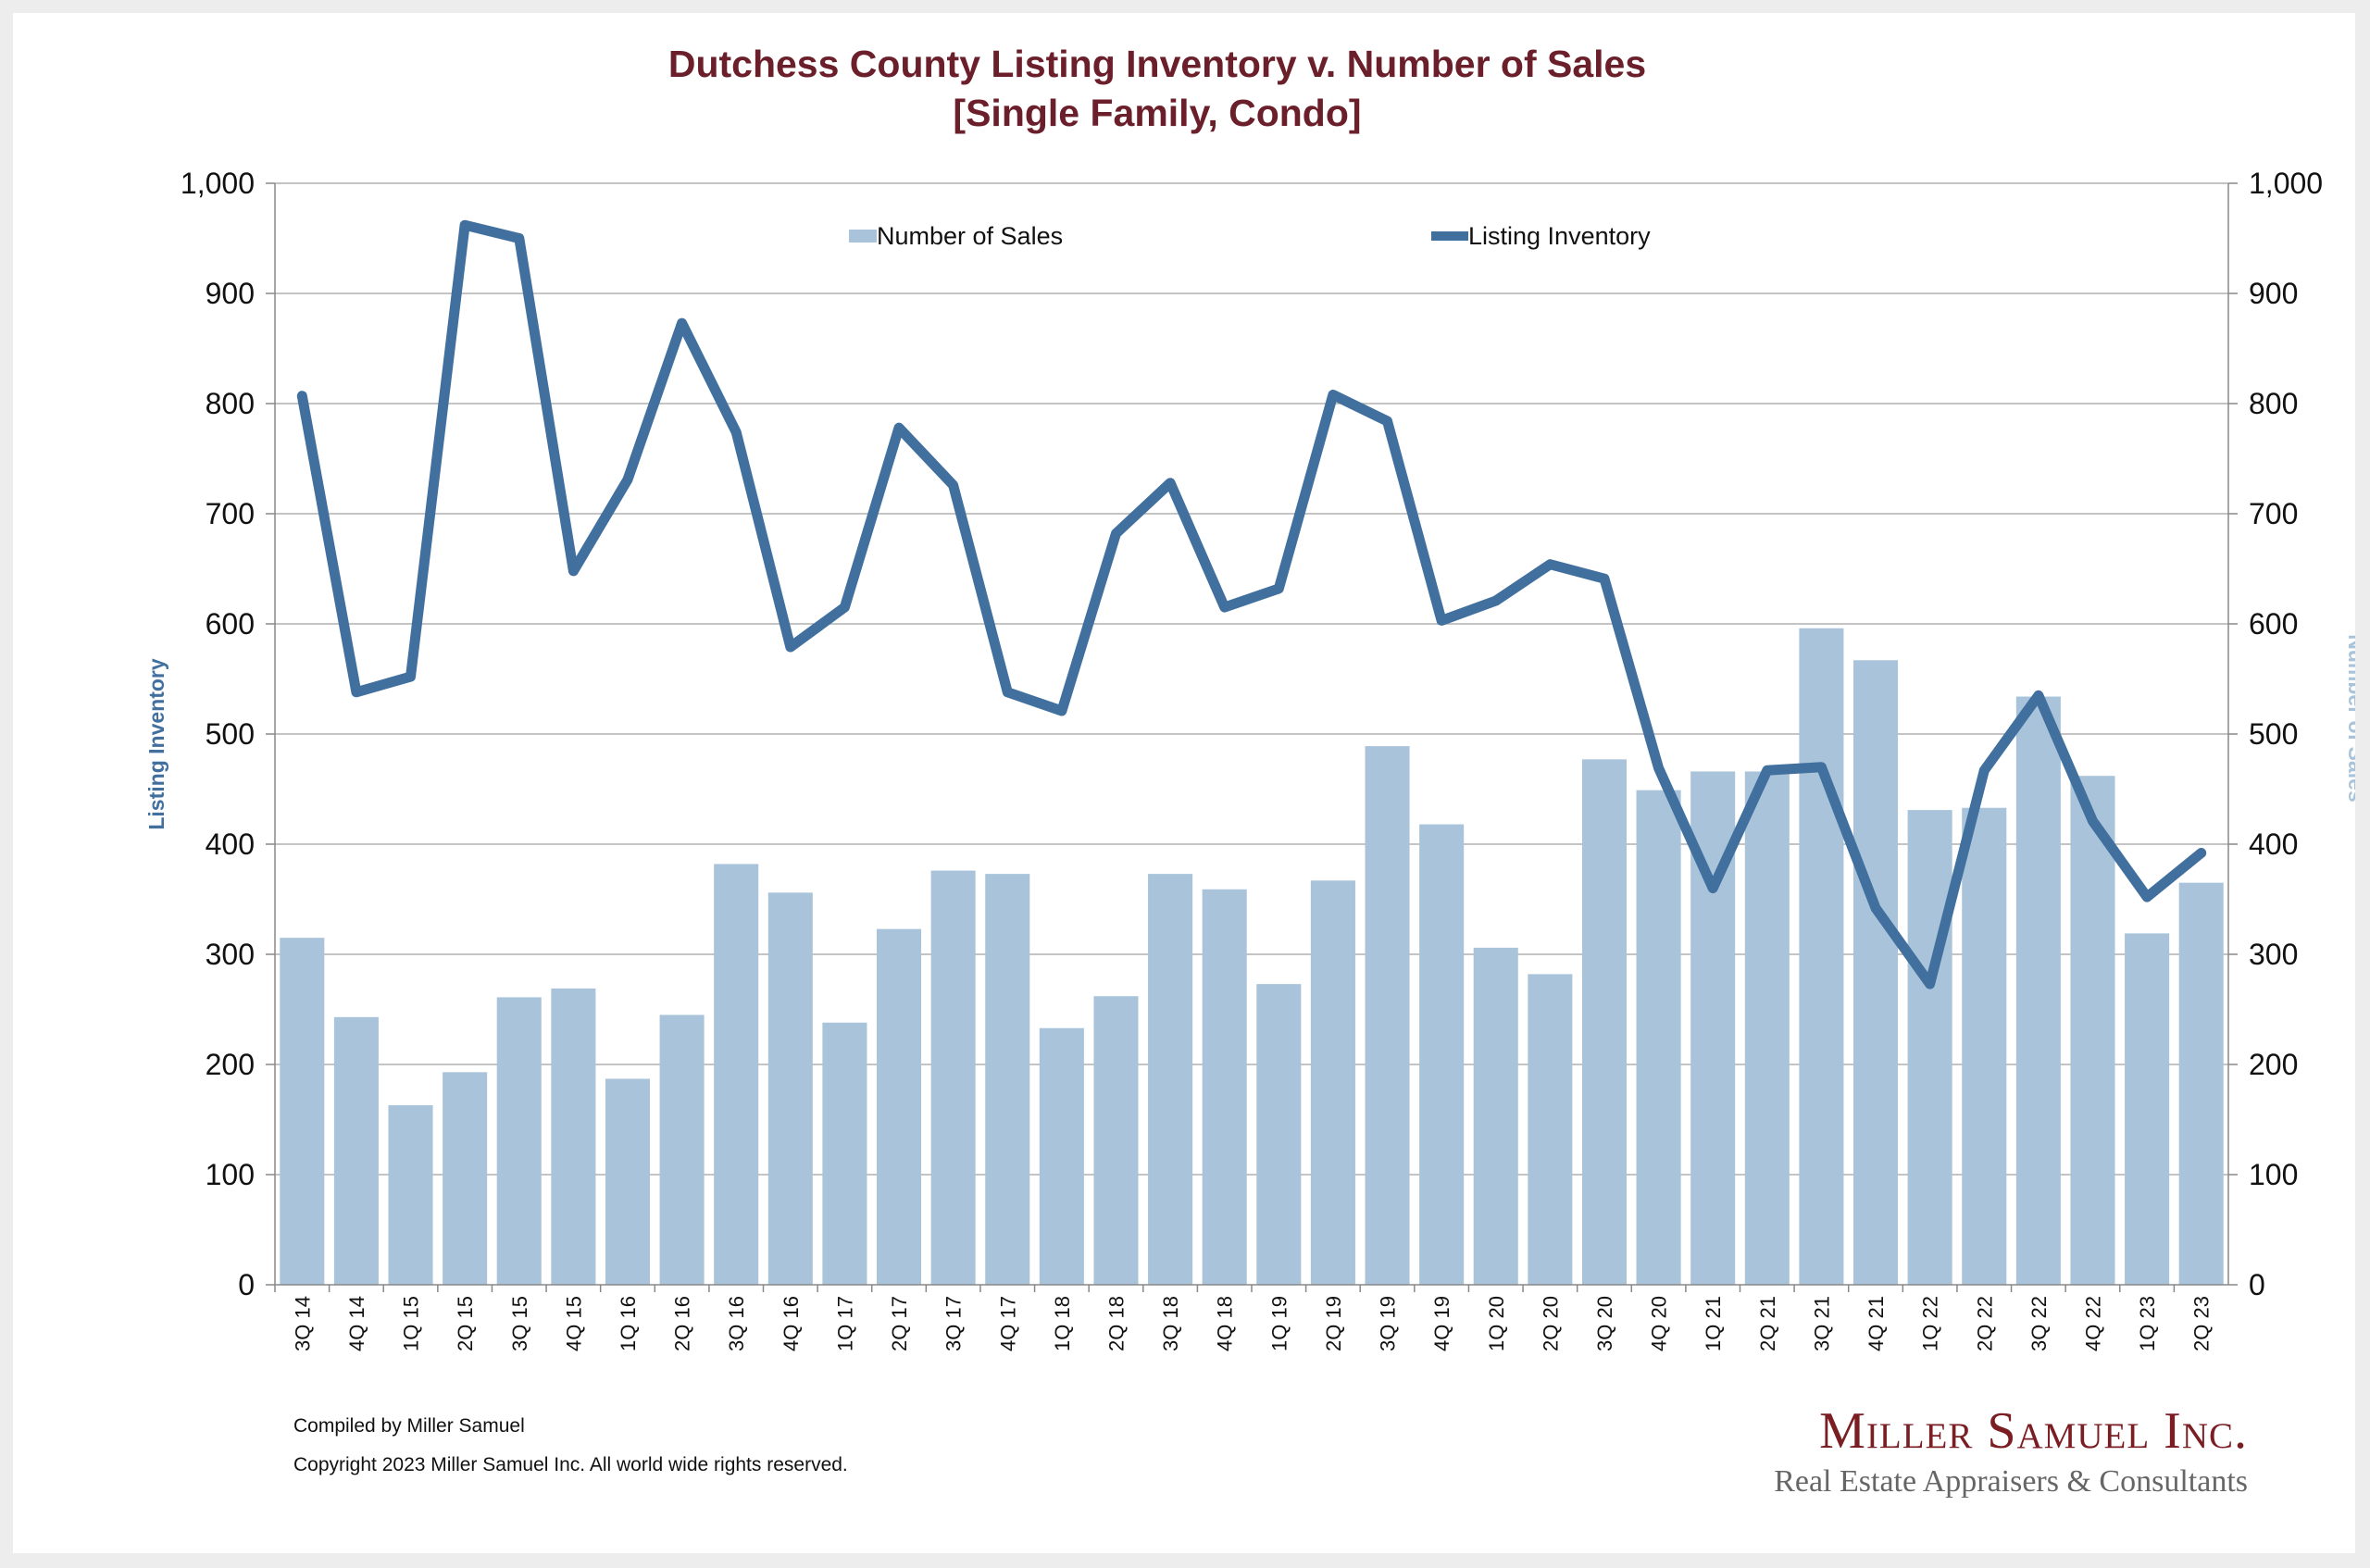 Image resolution: width=2370 pixels, height=1568 pixels. What do you see at coordinates (844, 1323) in the screenshot?
I see `x-tick-label: 1Q 17` at bounding box center [844, 1323].